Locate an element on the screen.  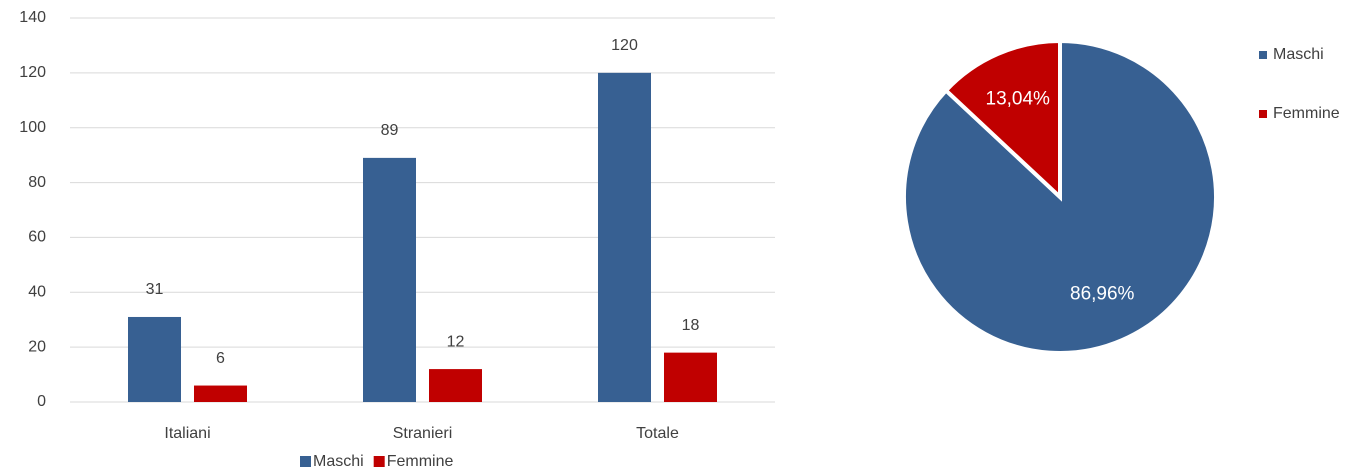
data-label: 86,96% is located at coordinates (1102, 293).